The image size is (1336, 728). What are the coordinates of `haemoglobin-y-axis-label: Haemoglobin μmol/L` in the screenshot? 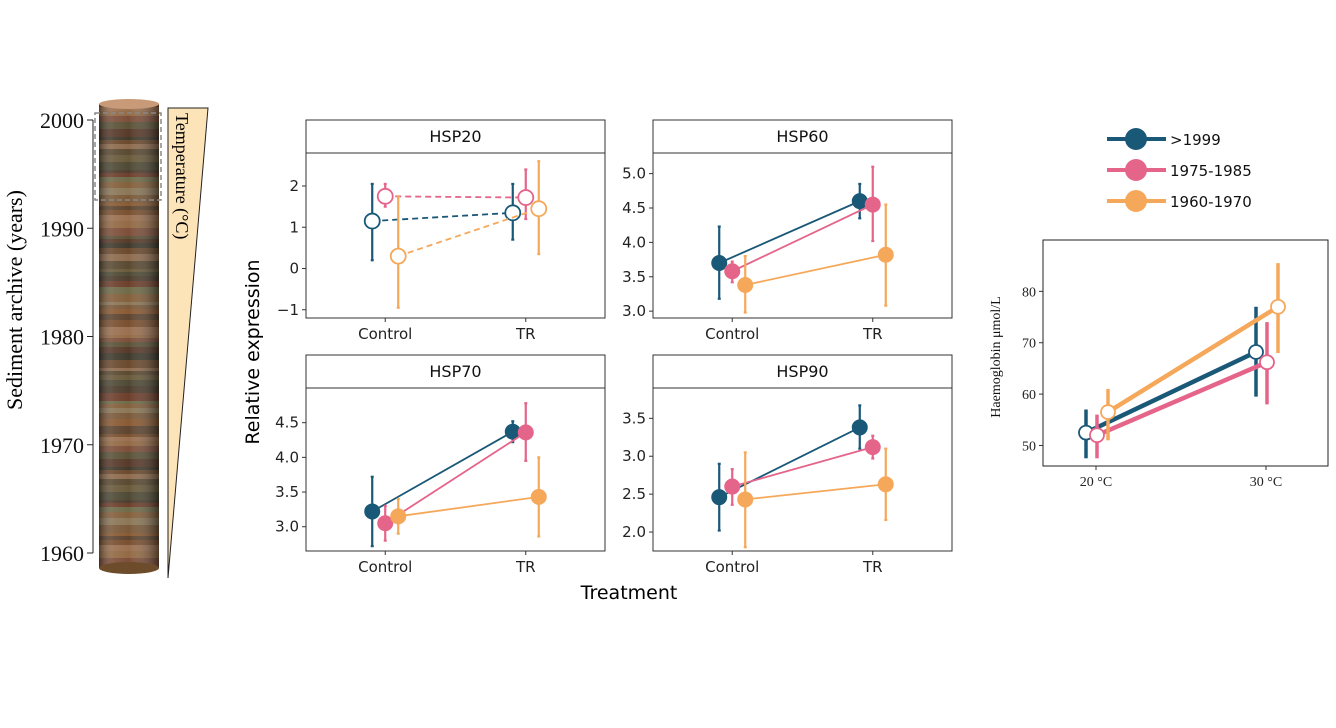 It's located at (996, 356).